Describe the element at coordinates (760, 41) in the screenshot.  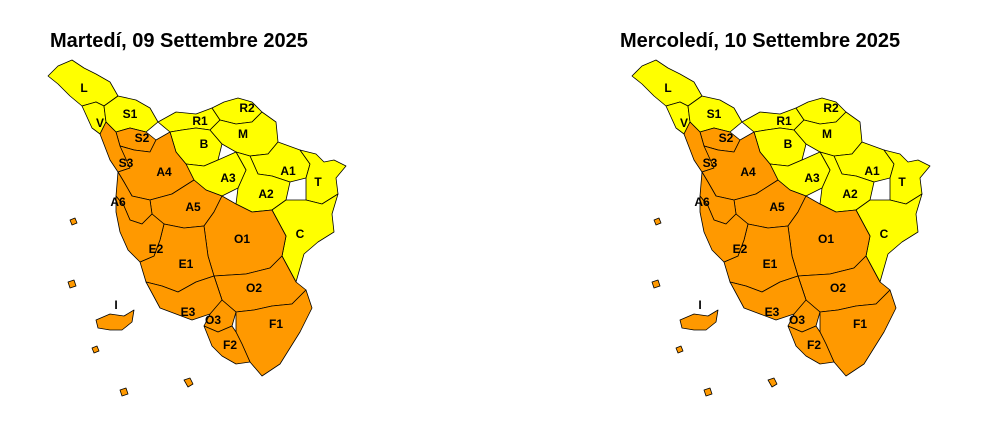
I see `map-title-day2: Mercoledí, 10 Settembre 2025` at that location.